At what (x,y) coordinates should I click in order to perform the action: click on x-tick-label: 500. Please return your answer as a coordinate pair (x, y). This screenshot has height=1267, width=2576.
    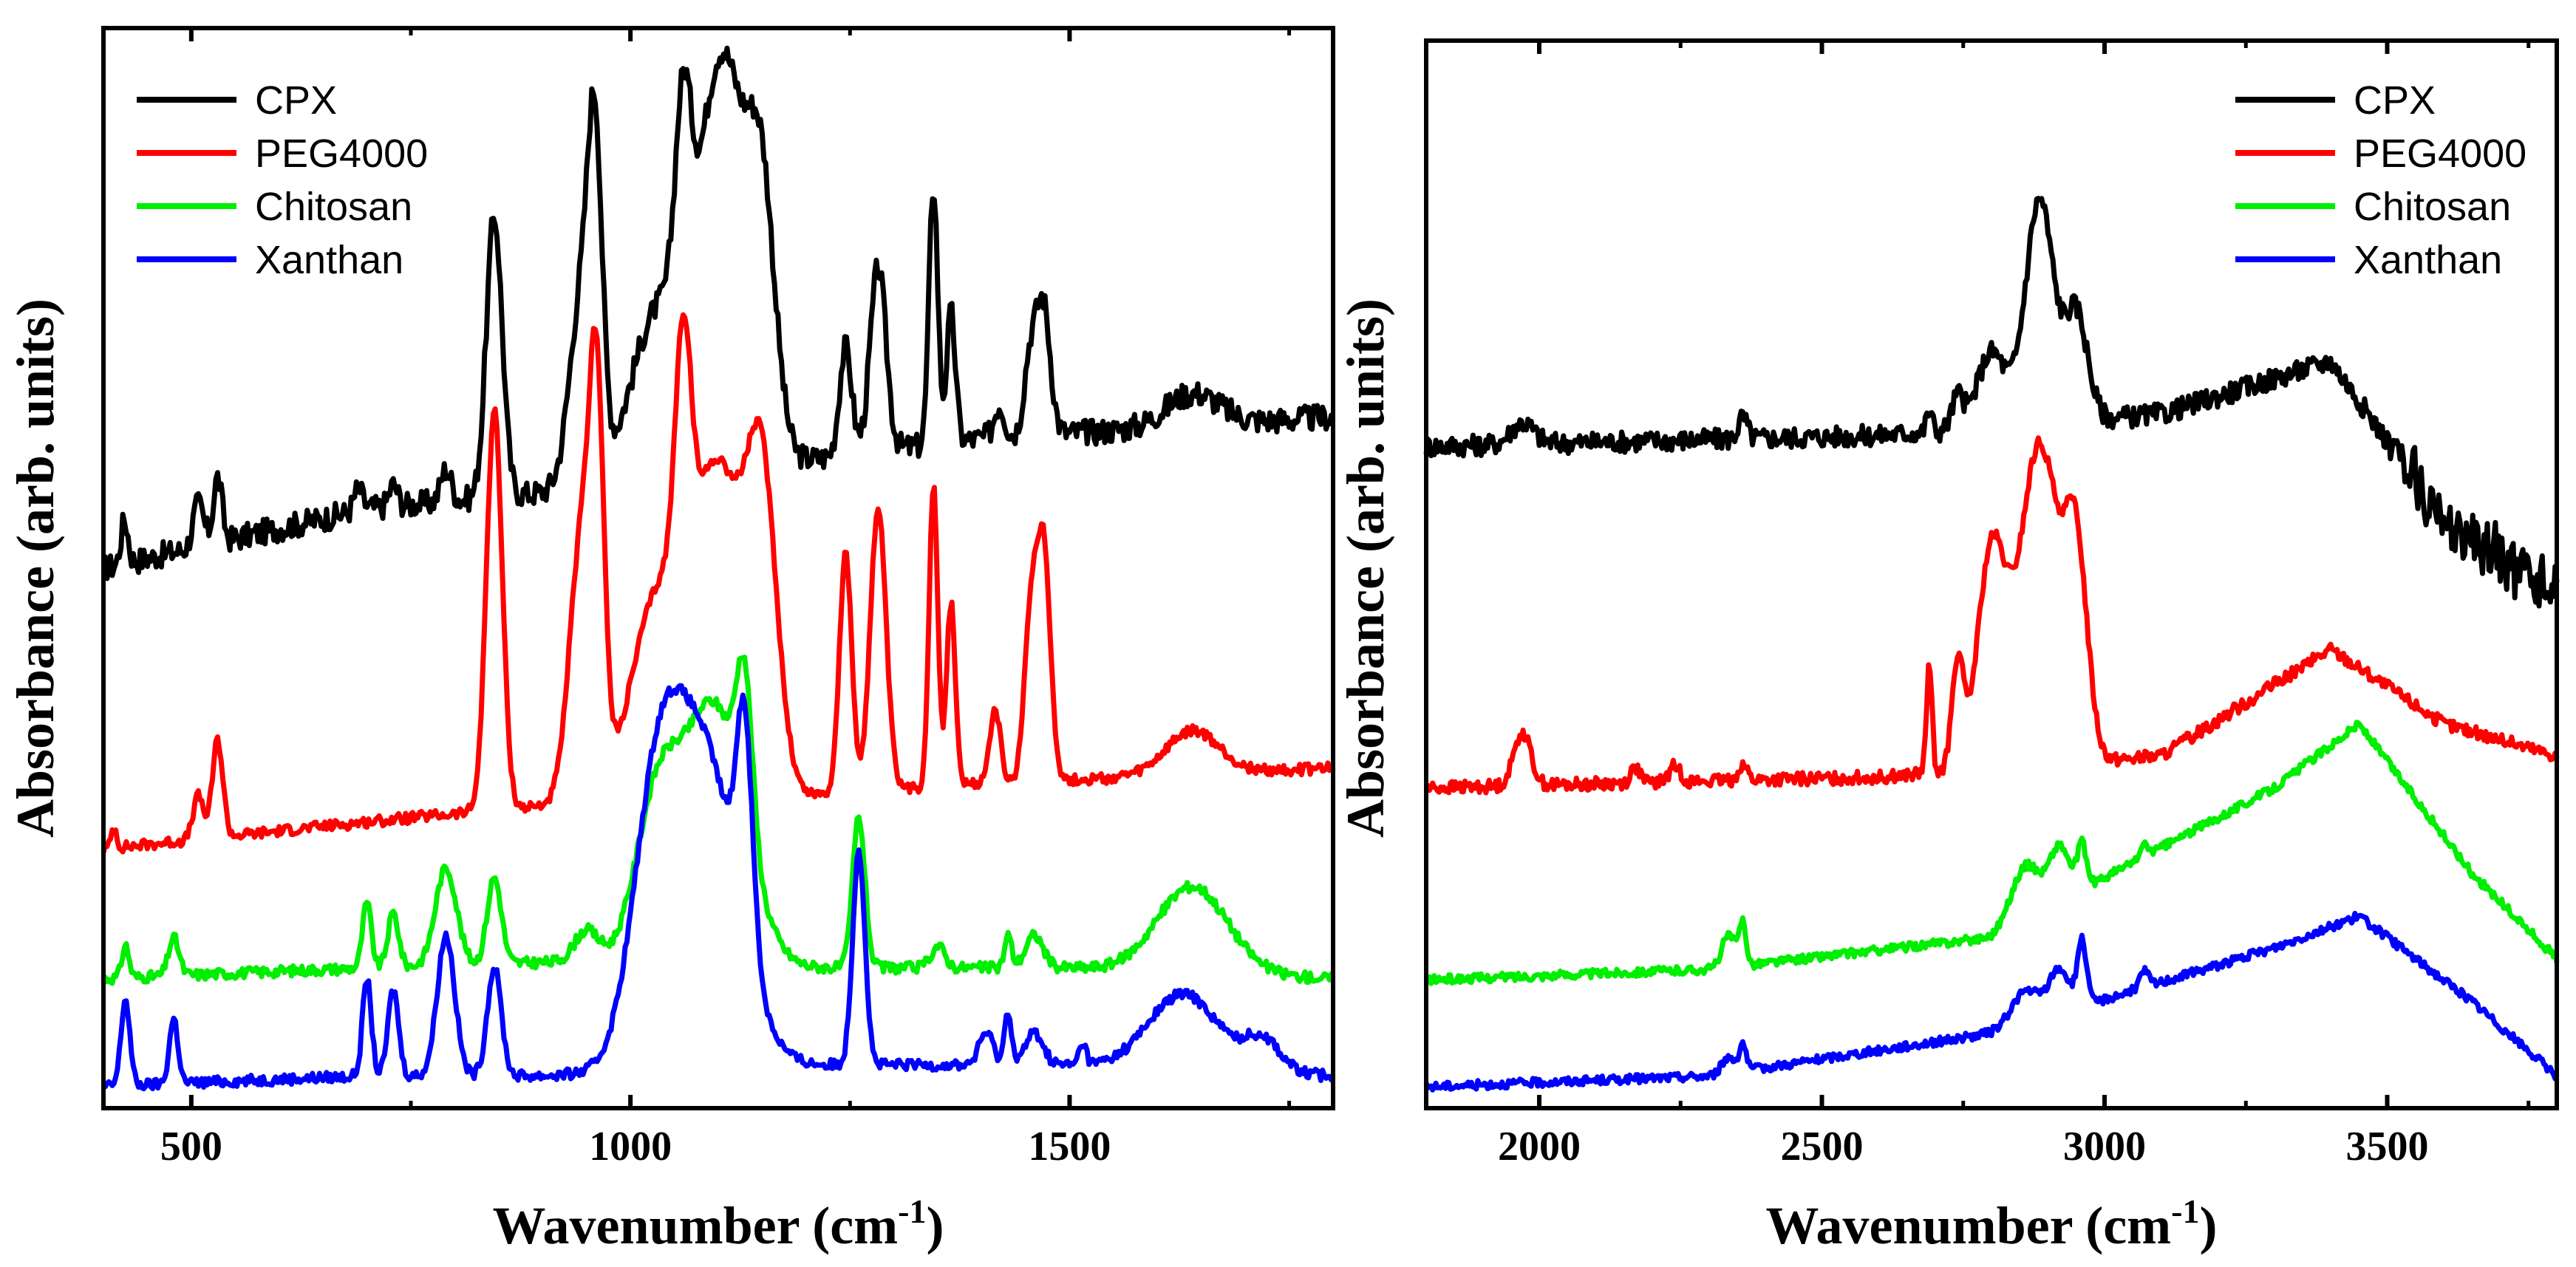
    Looking at the image, I should click on (191, 1146).